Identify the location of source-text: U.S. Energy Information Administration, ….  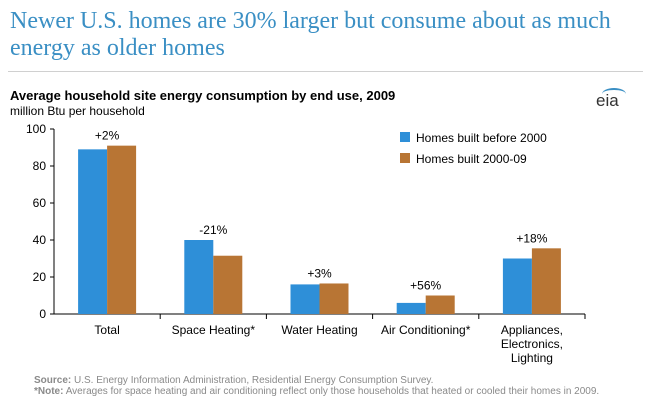
(254, 380).